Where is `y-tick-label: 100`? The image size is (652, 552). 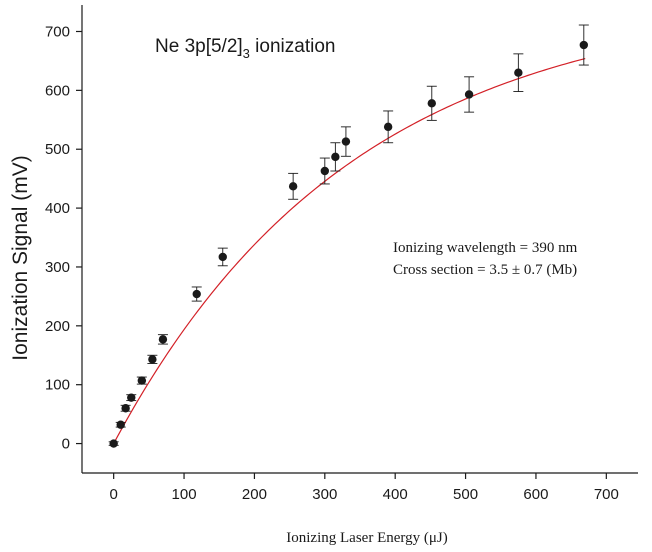 y-tick-label: 100 is located at coordinates (57, 385).